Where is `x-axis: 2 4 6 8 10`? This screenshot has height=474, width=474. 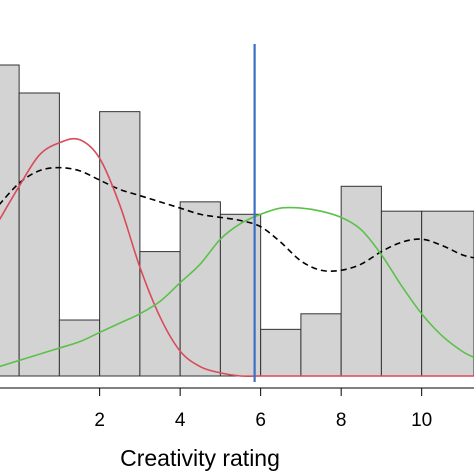 x-axis: 2 4 6 8 10 is located at coordinates (237, 409).